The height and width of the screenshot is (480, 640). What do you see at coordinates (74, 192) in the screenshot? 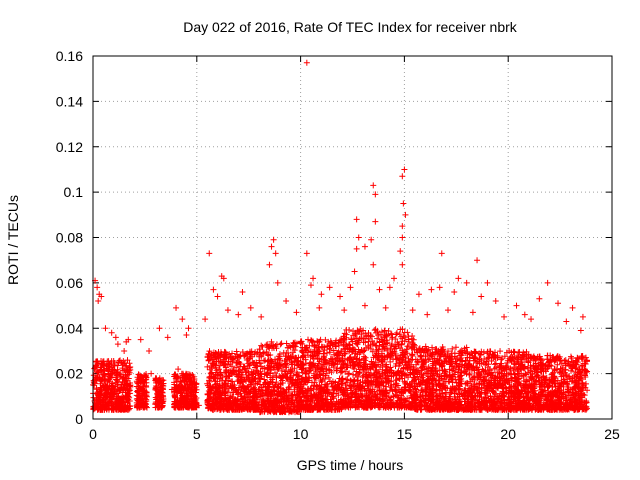
I see `y-tick-label: 0.1` at bounding box center [74, 192].